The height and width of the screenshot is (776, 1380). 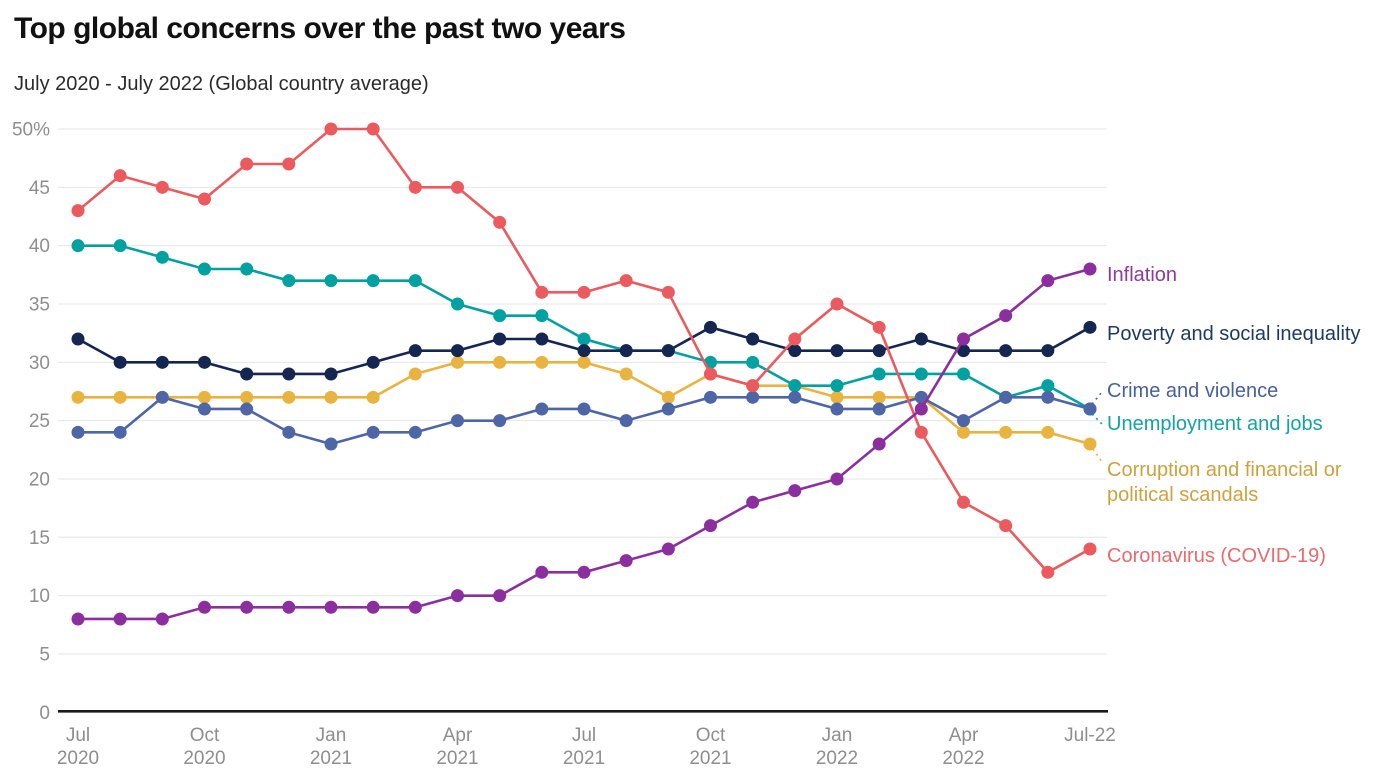 I want to click on y-axis-label: 35, so click(x=39, y=304).